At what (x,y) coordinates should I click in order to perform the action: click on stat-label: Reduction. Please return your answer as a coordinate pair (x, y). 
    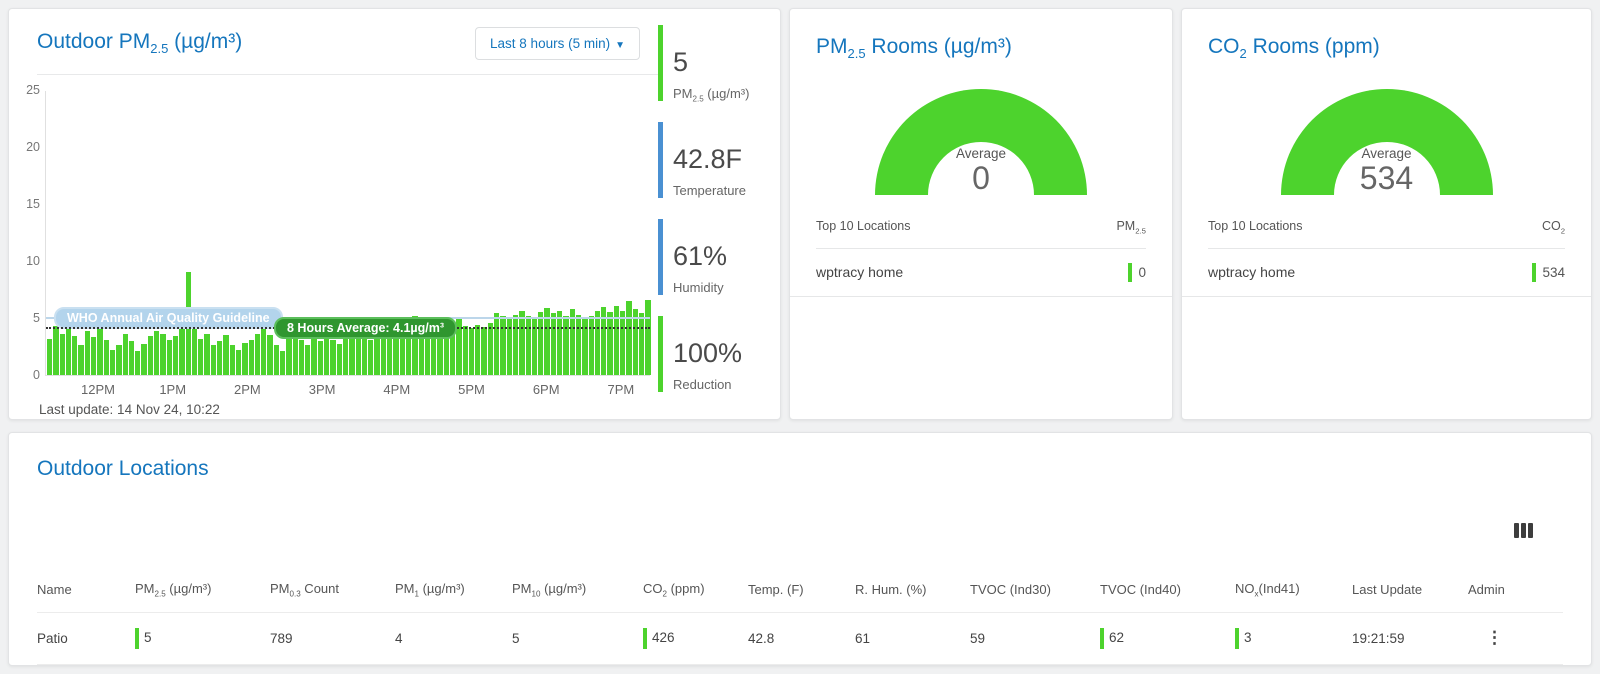
    Looking at the image, I should click on (702, 384).